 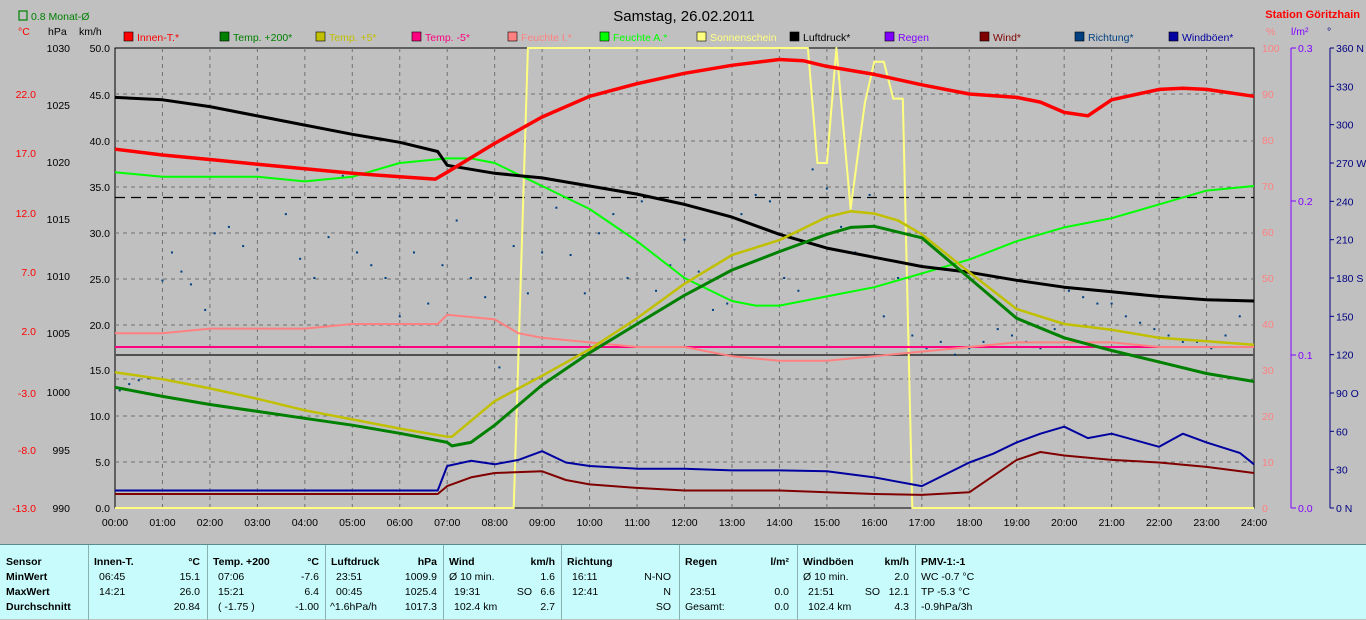 I want to click on innen-max-time: 14:21, so click(x=112, y=592).